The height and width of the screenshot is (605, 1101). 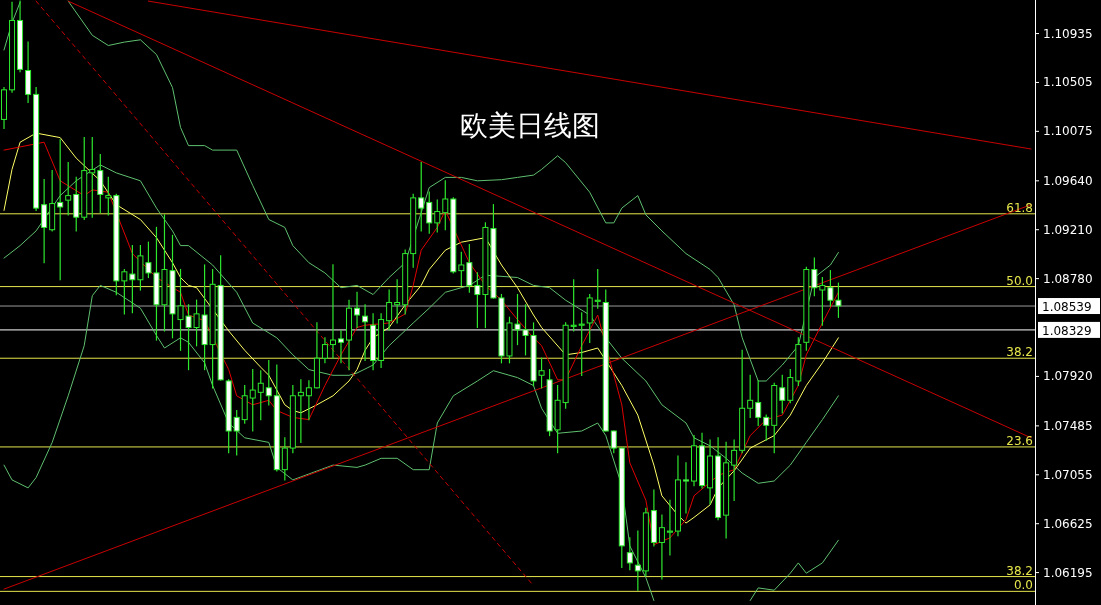 I want to click on y-tick-label: 1.10075, so click(x=1068, y=131).